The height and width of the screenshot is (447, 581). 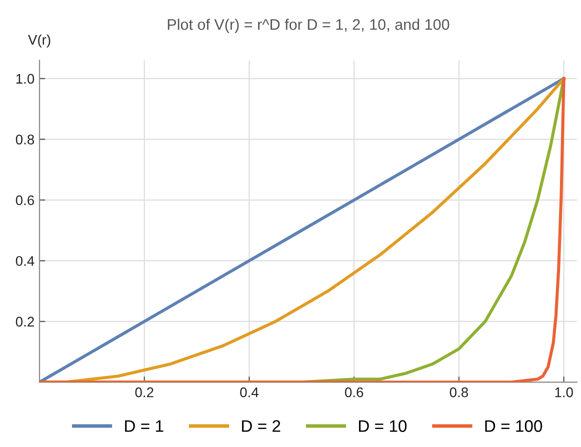 I want to click on legend-label: D = 10, so click(x=383, y=426).